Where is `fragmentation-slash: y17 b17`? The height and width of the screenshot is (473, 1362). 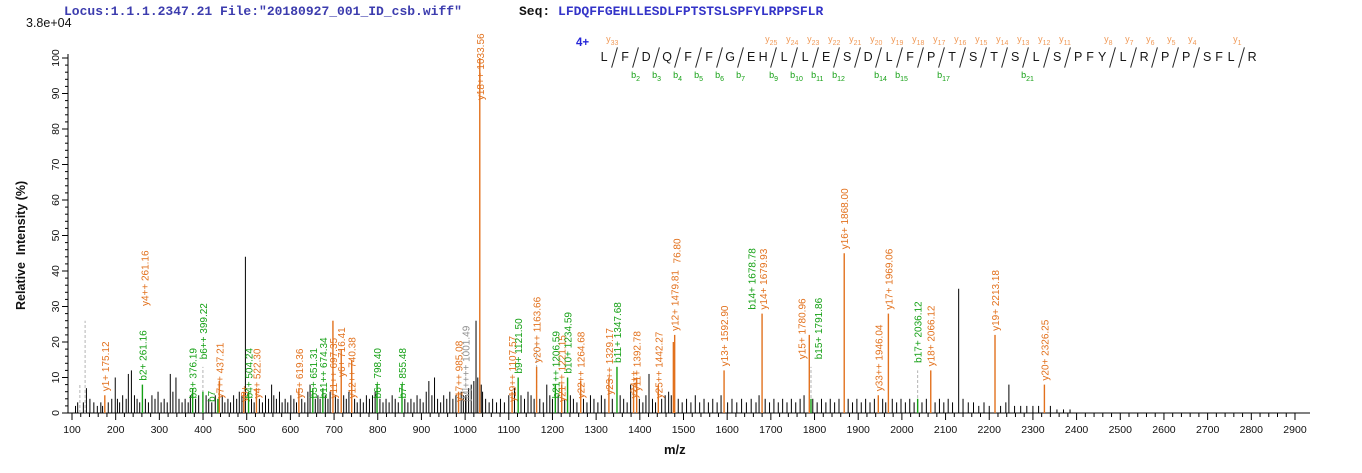
fragmentation-slash: y17 b17 is located at coordinates (941, 60).